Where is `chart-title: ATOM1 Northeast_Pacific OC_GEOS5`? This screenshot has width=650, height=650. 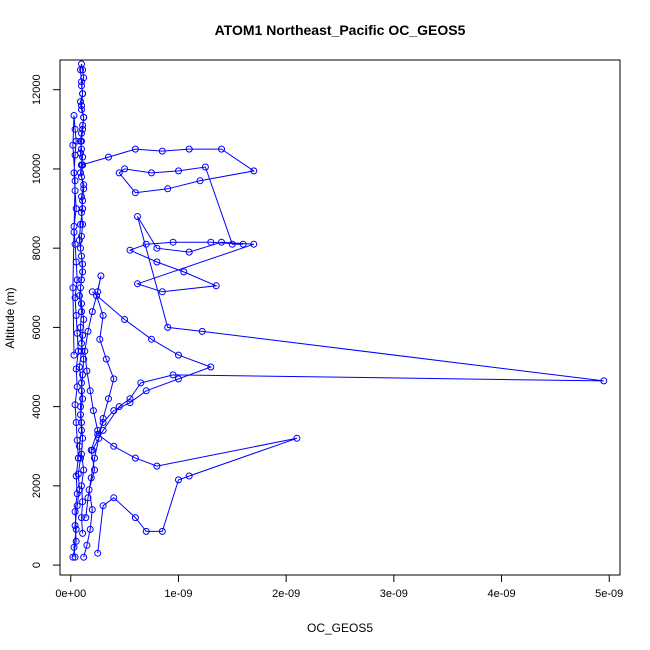 chart-title: ATOM1 Northeast_Pacific OC_GEOS5 is located at coordinates (340, 30).